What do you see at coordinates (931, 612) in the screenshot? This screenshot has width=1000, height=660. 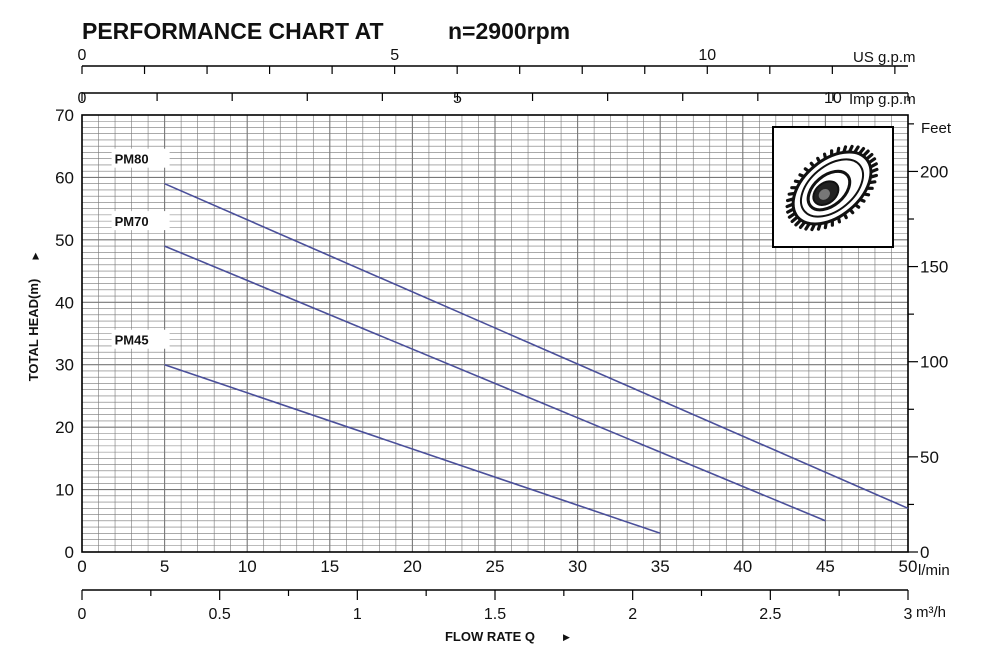 I see `m3h-unit: m³/h` at bounding box center [931, 612].